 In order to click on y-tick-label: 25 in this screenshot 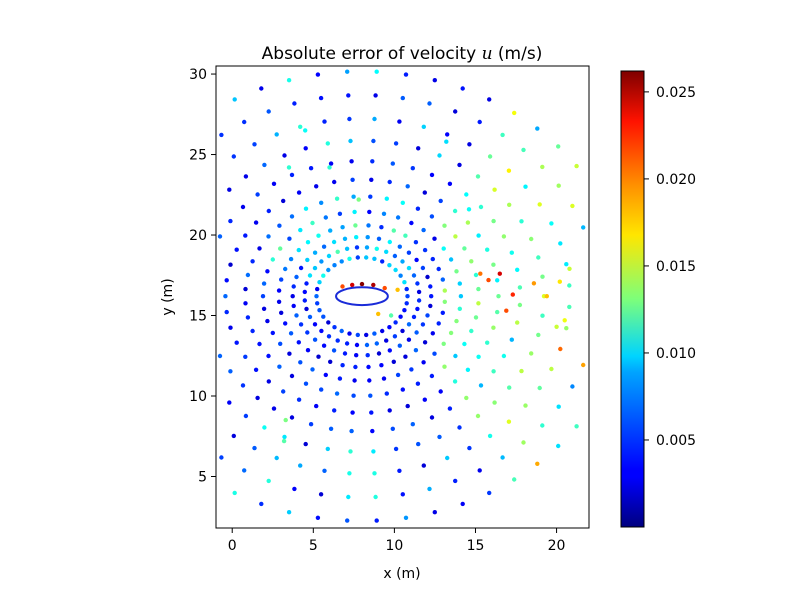, I will do `click(198, 156)`.